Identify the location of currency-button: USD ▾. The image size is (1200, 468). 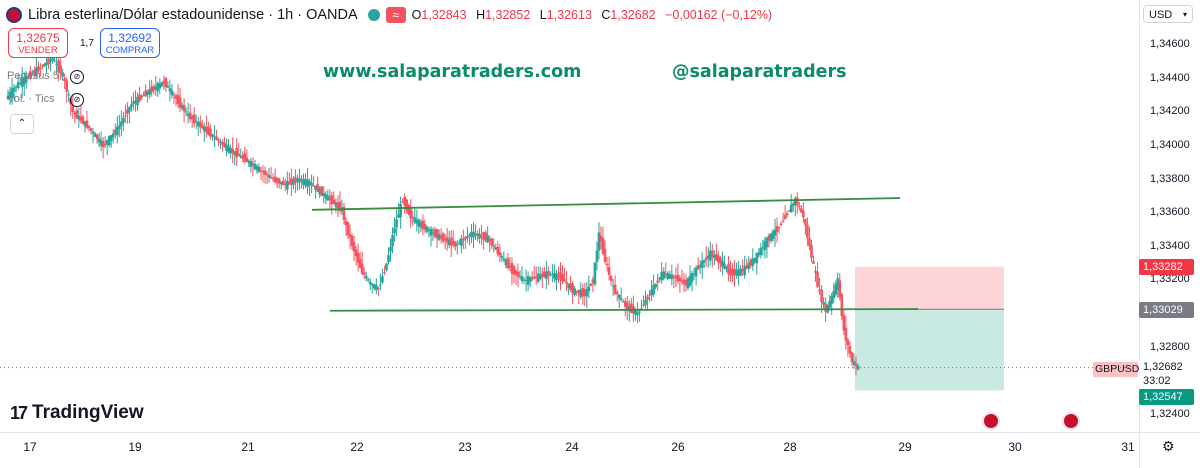
(1168, 14).